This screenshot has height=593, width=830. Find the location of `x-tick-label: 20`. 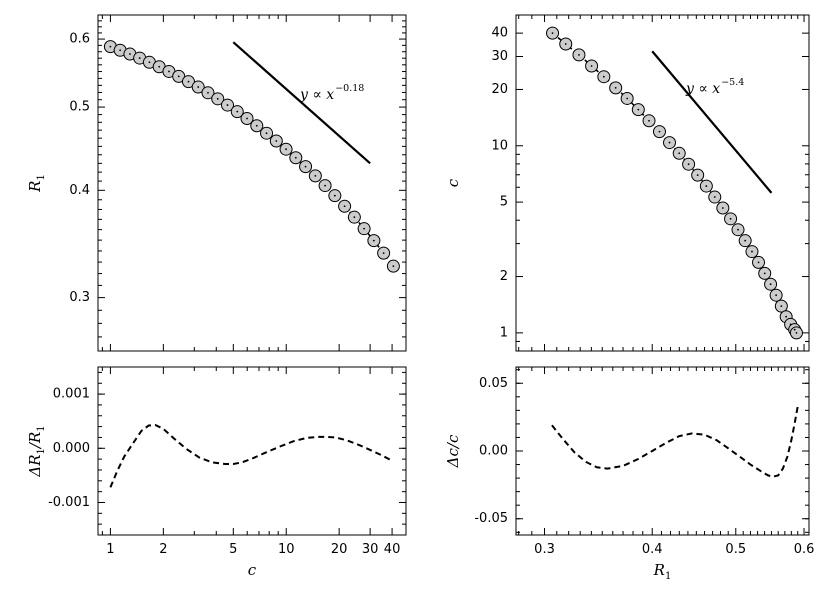

x-tick-label: 20 is located at coordinates (339, 549).